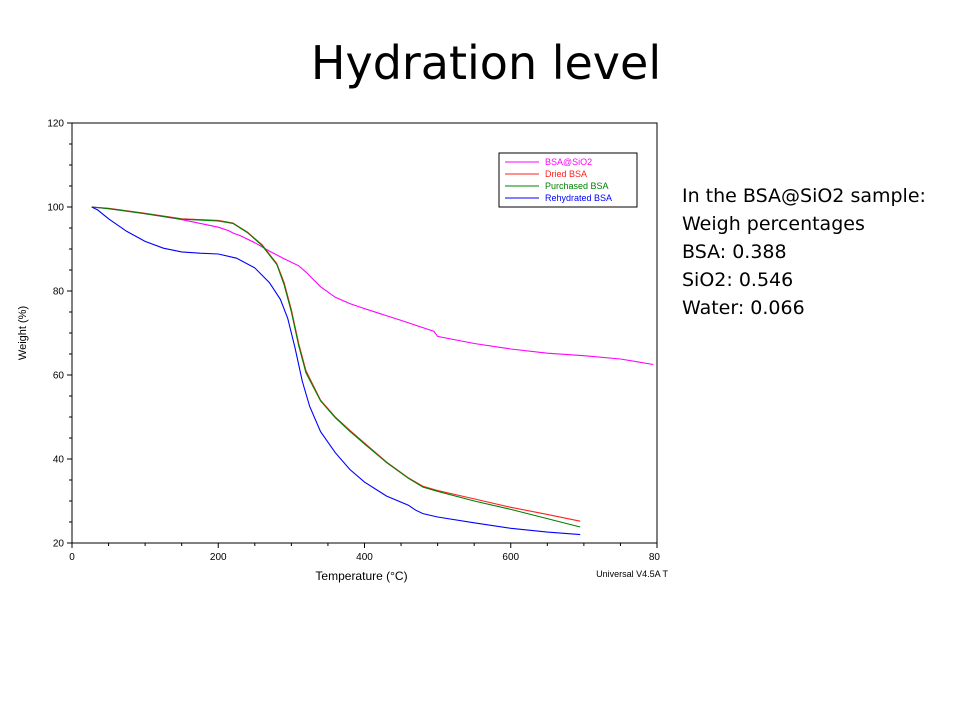  I want to click on x-tick-label: 0, so click(72, 557).